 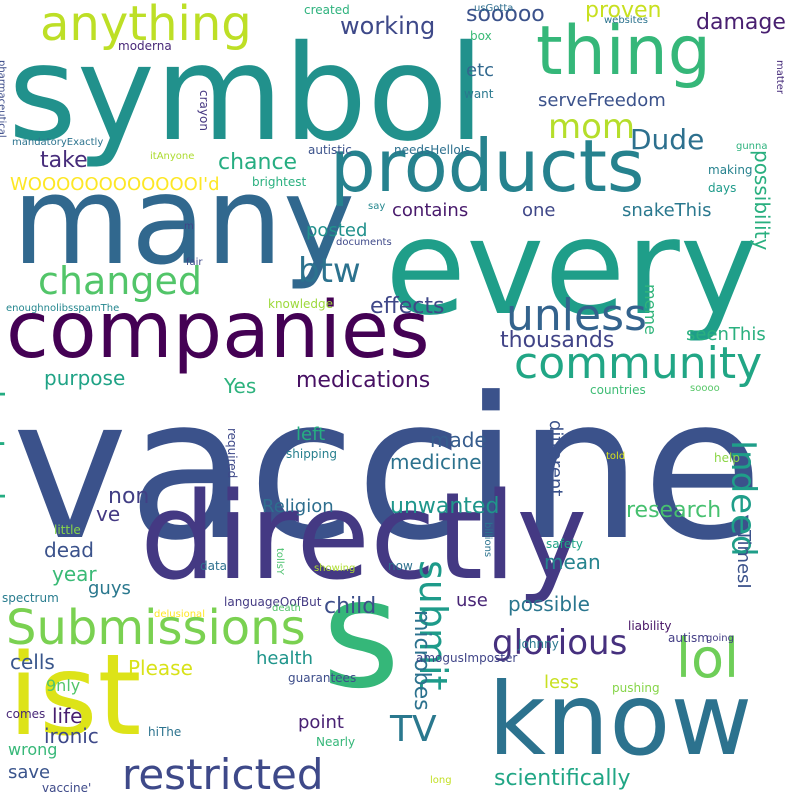 I want to click on word-directly: directly, so click(x=364, y=537).